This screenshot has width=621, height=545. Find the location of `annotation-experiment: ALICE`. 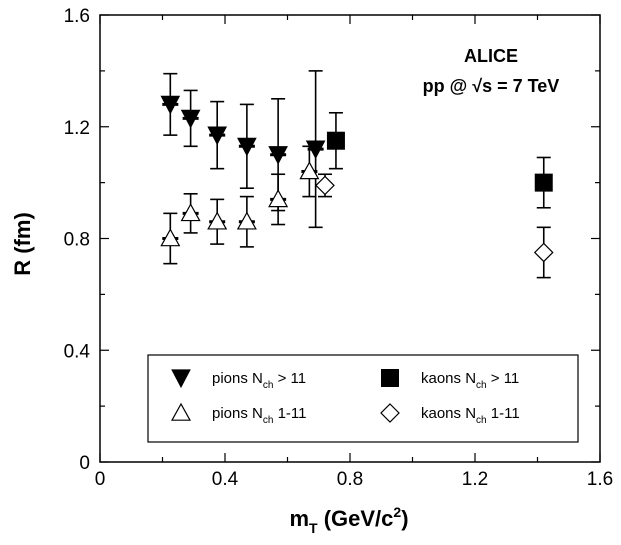

annotation-experiment: ALICE is located at coordinates (491, 56).